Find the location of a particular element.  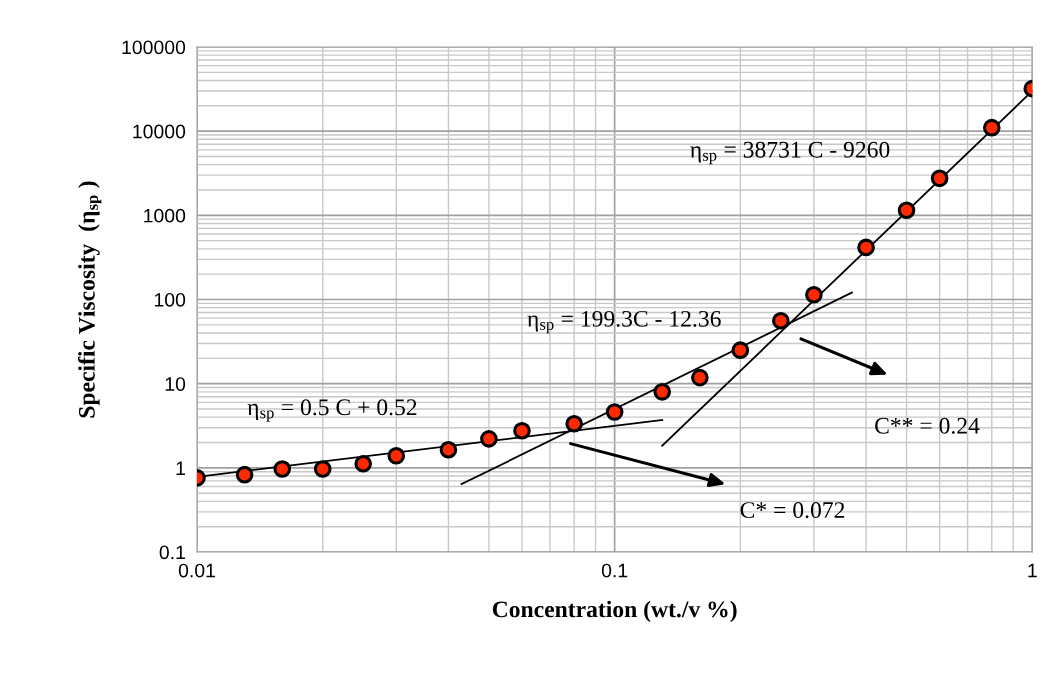

annotation: C* = 0.072 is located at coordinates (792, 510).